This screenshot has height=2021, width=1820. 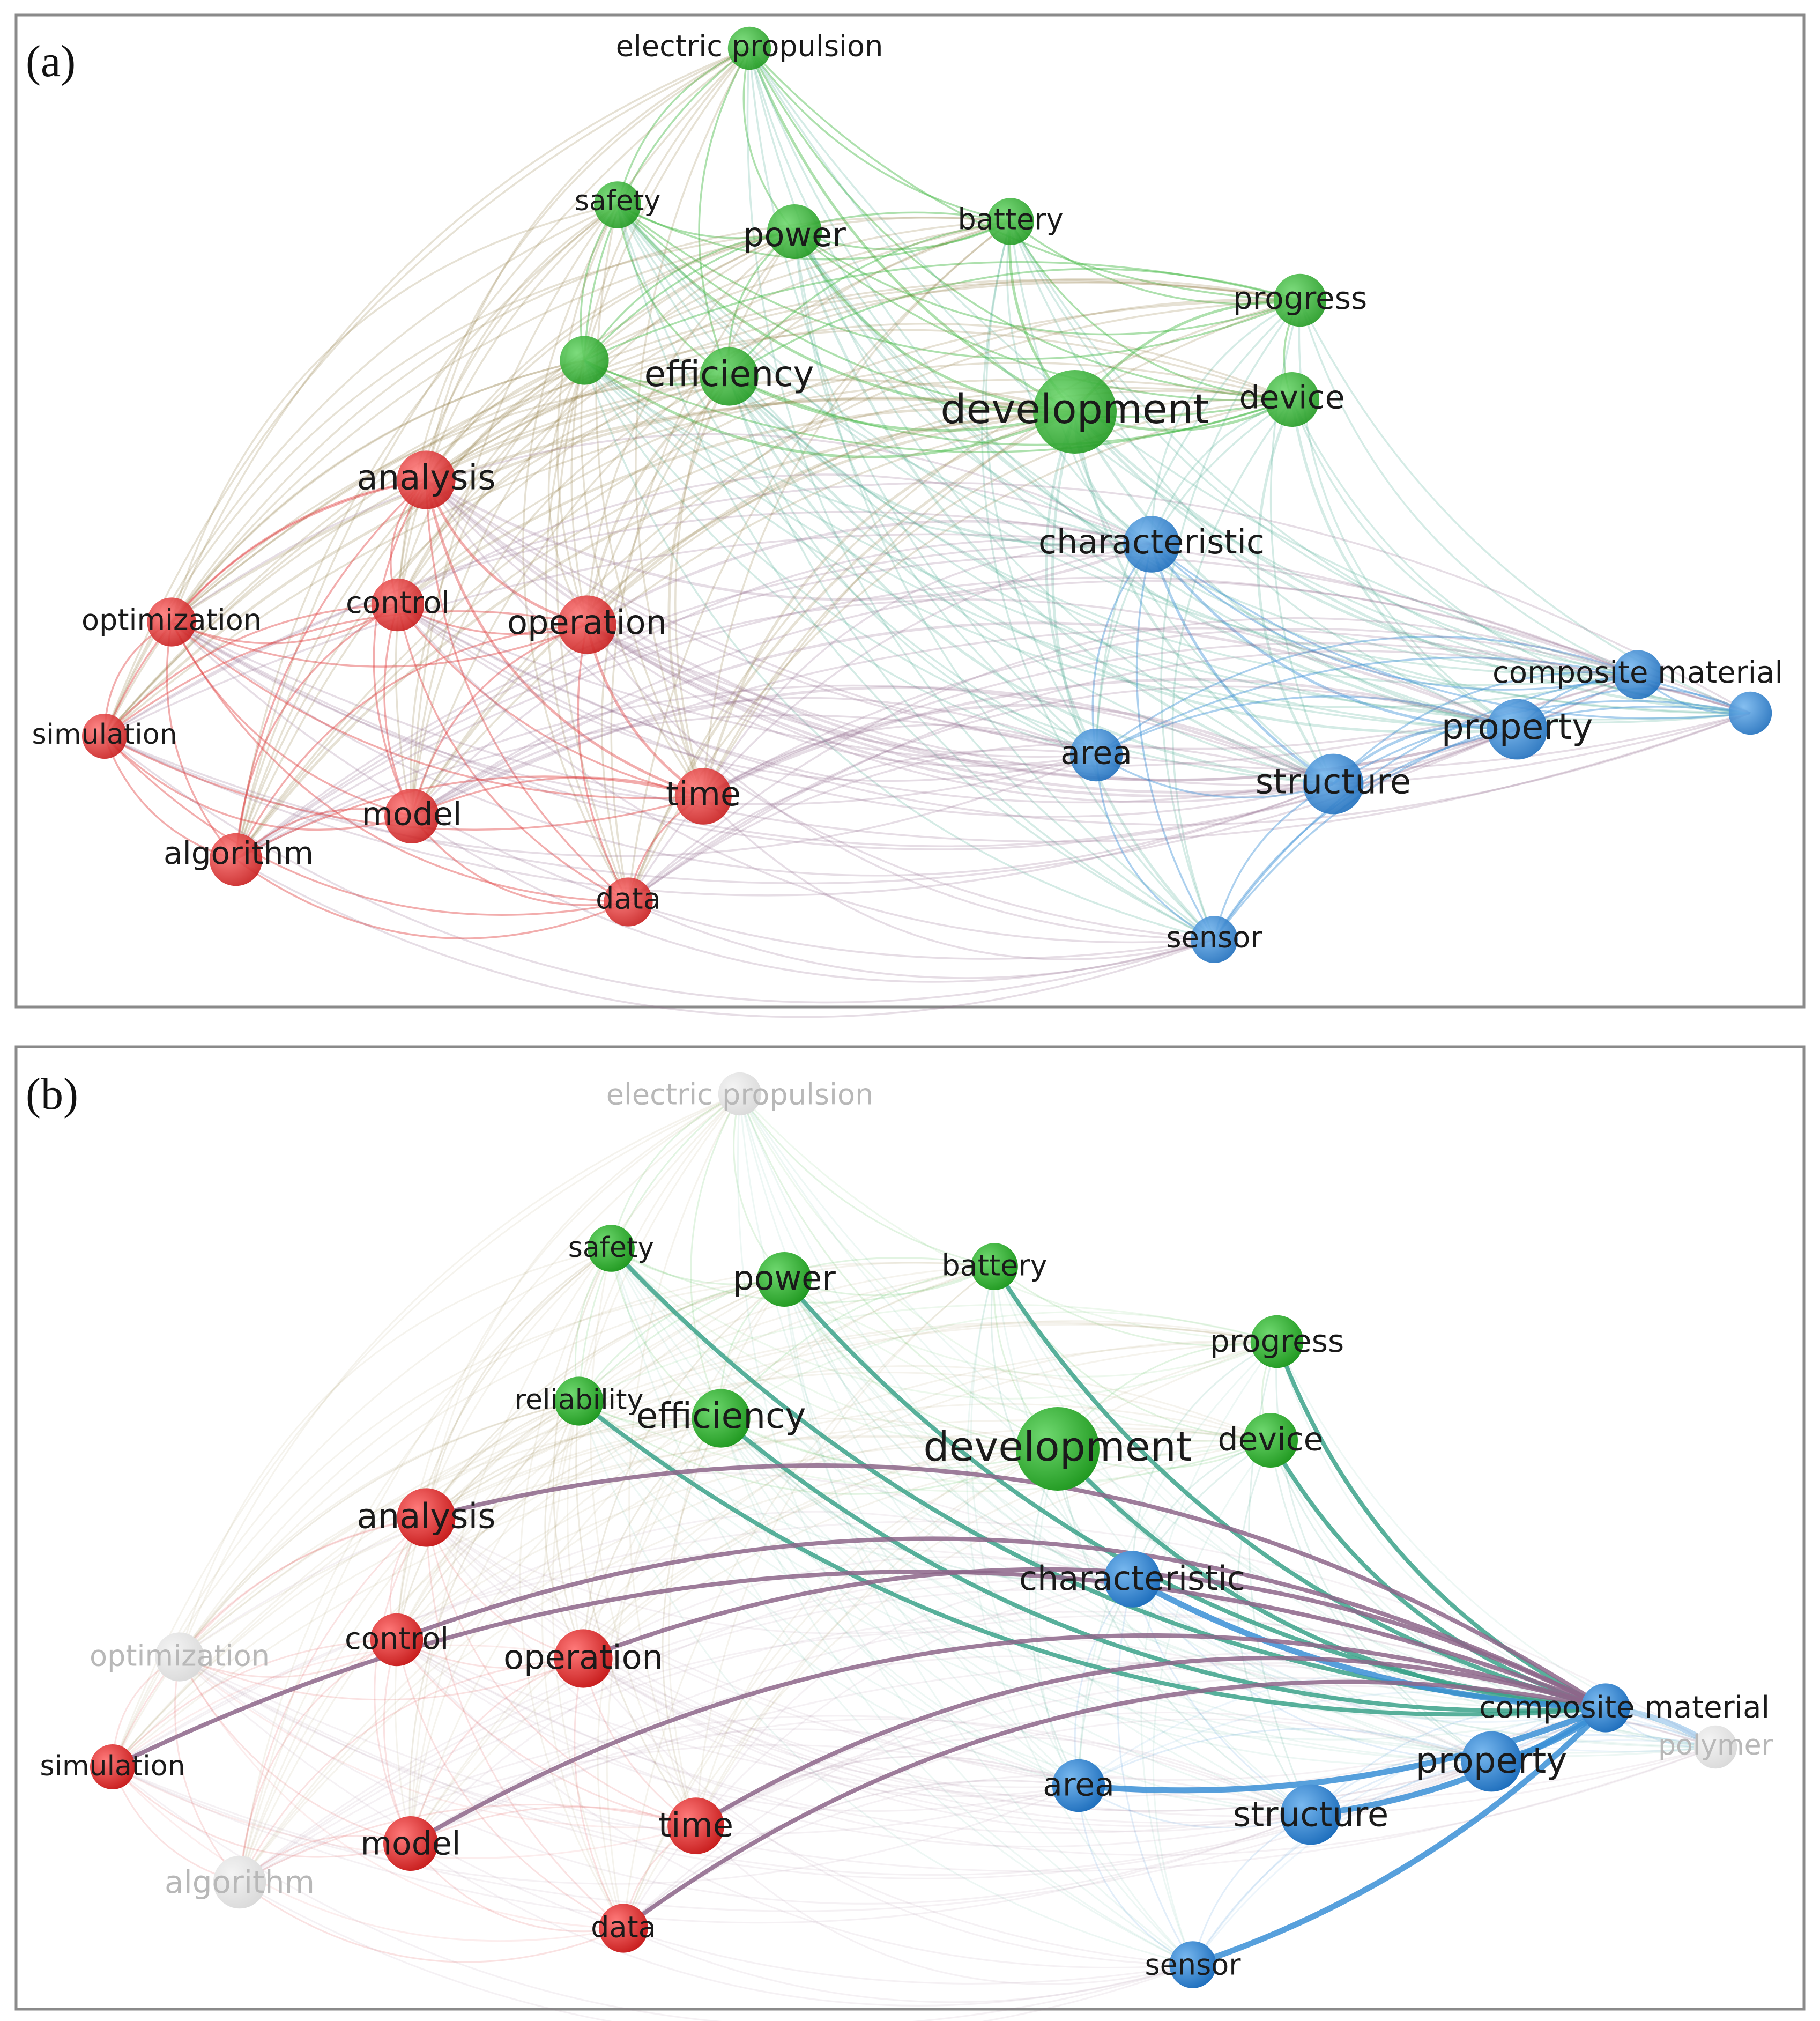 I want to click on edge-optimization-property, so click(x=835, y=1768).